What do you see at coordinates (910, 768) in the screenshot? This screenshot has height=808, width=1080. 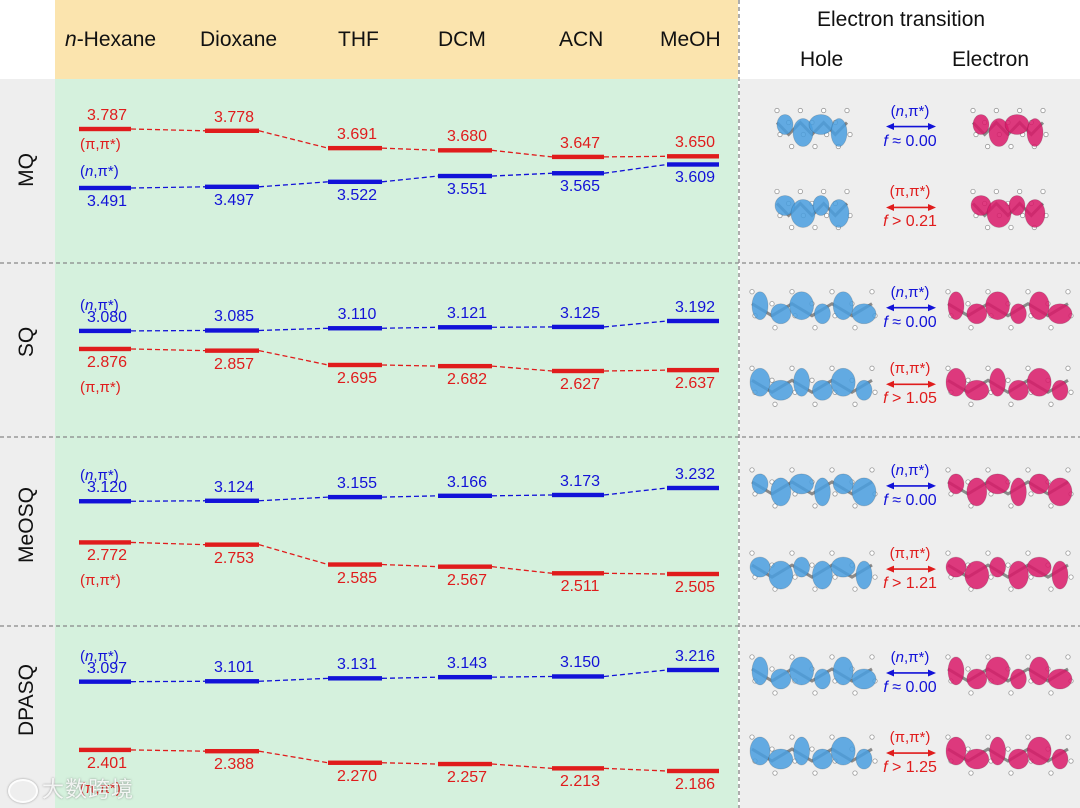 I see `oscillator-strength-label: f > 1.25` at bounding box center [910, 768].